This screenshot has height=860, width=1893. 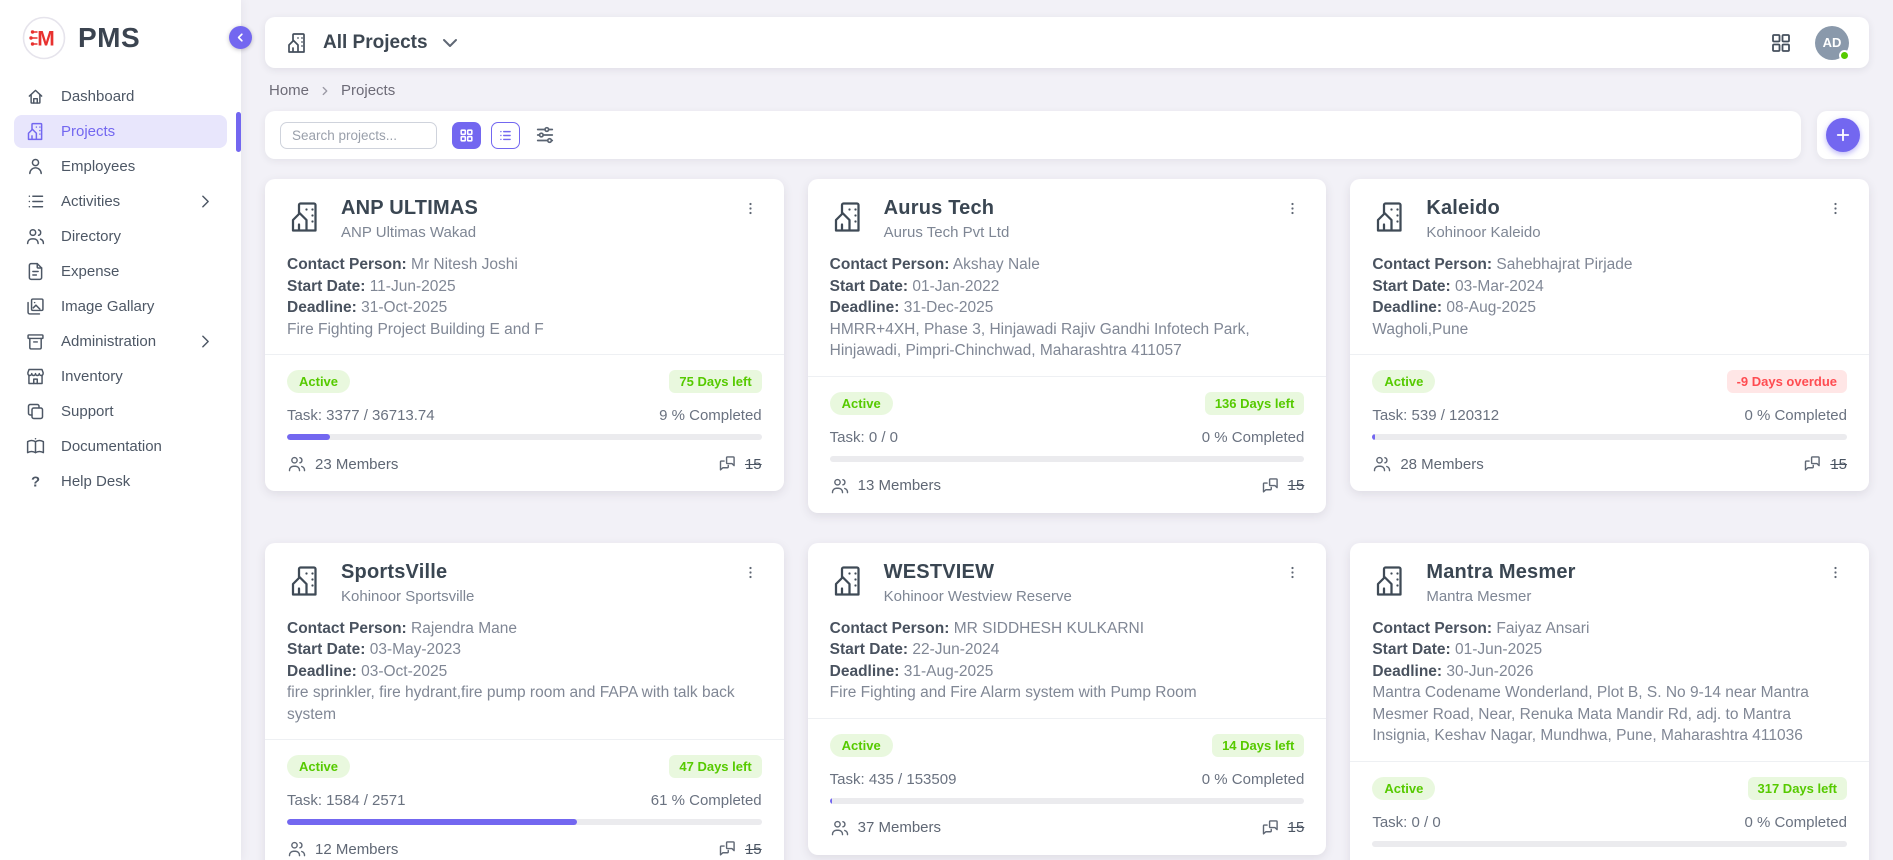 I want to click on app-logo: M PMS, so click(x=120, y=38).